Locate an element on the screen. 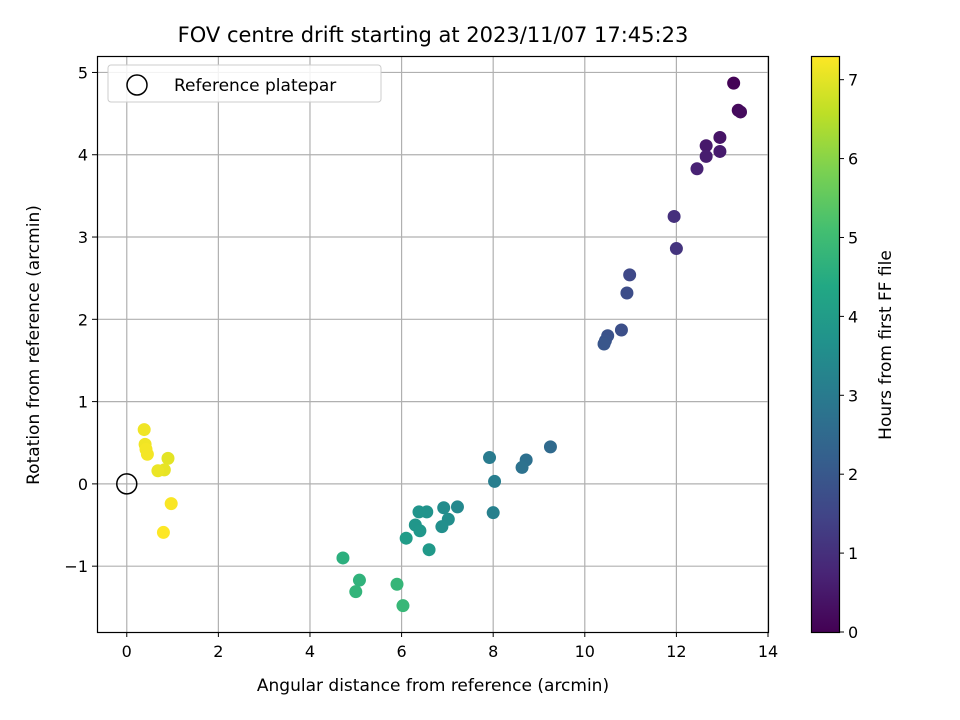  colorbar-tick-label: 7 is located at coordinates (853, 80).